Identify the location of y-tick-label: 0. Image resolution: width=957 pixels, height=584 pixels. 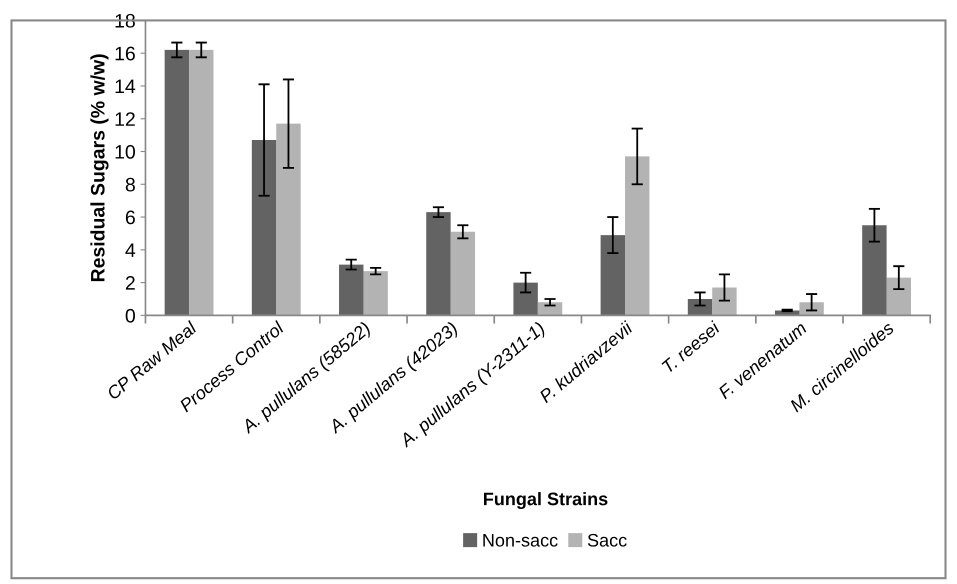
(130, 315).